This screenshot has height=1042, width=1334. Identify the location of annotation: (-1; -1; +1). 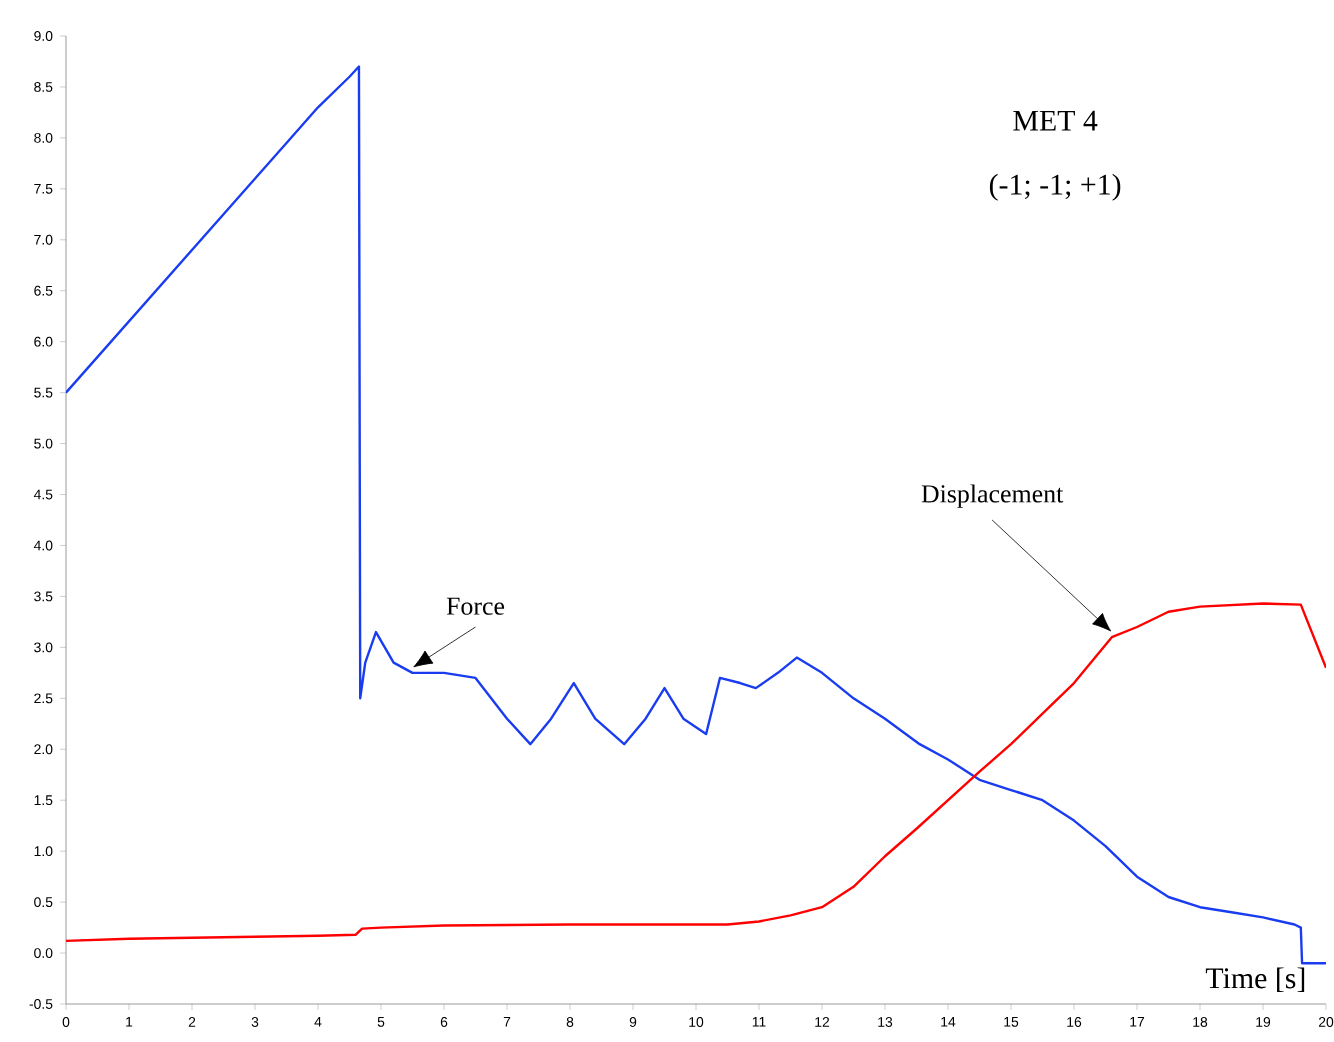
(1055, 187).